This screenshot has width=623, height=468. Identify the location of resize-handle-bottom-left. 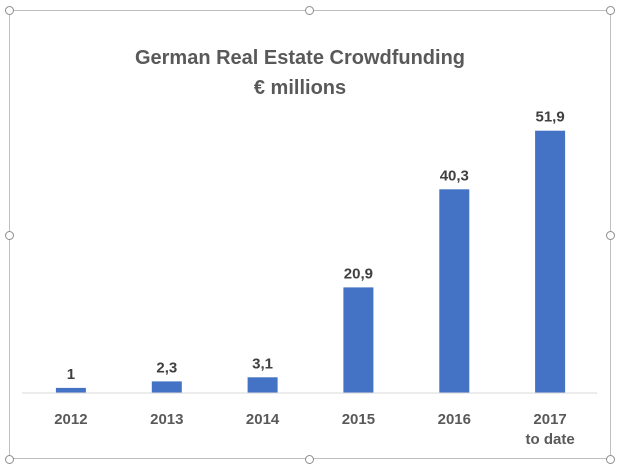
(9, 459).